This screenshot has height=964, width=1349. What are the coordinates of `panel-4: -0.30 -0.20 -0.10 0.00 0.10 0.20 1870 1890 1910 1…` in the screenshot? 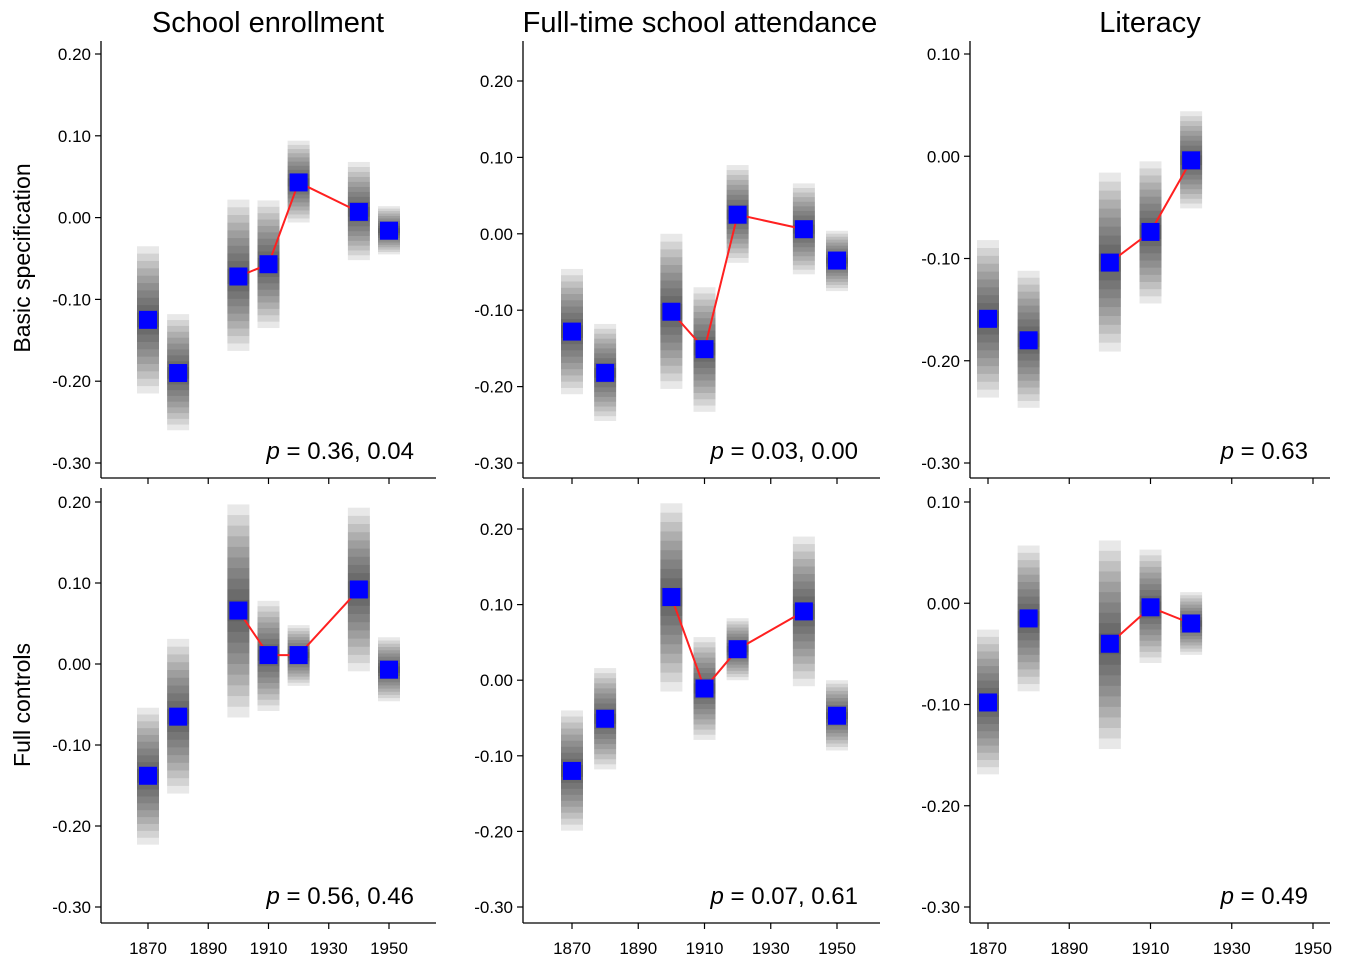 It's located at (244, 723).